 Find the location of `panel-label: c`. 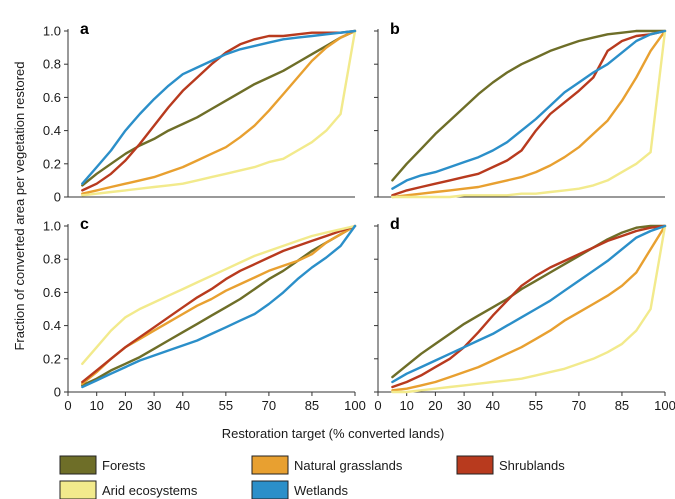

panel-label: c is located at coordinates (84, 224).